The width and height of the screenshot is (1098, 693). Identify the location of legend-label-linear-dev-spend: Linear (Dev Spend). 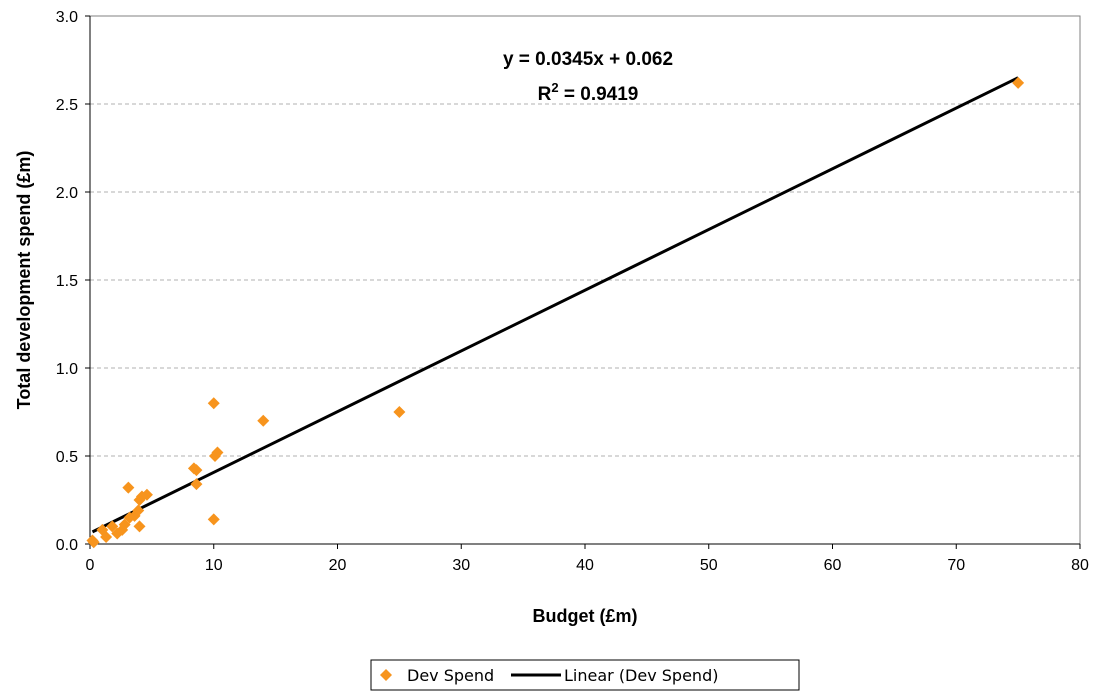
(641, 675).